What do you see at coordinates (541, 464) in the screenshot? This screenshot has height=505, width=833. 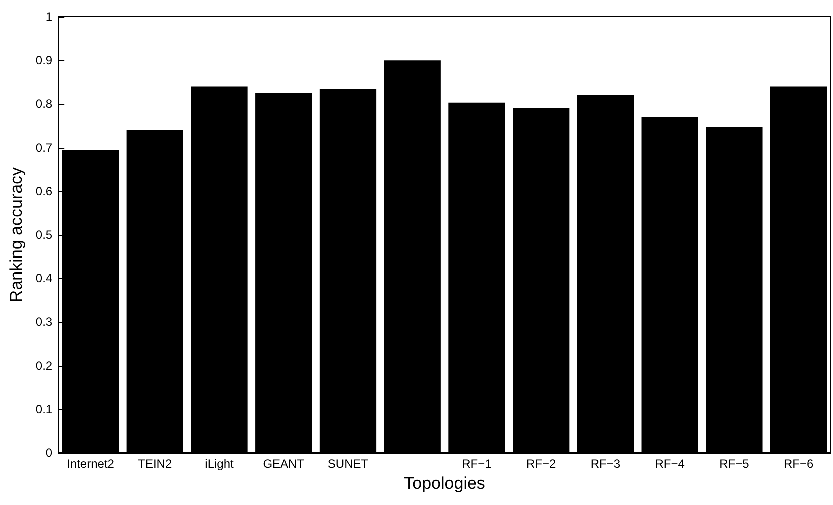 I see `x-tick-label: RF−2` at bounding box center [541, 464].